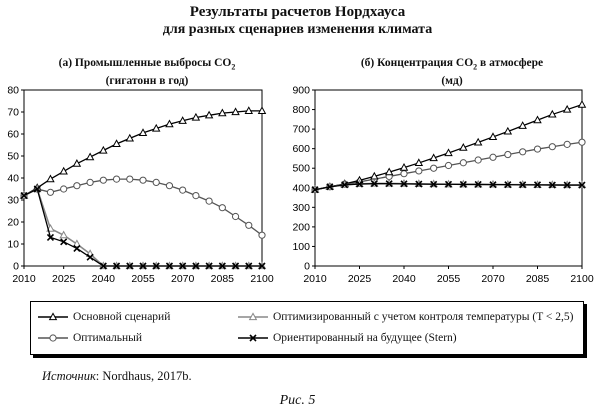 This screenshot has width=595, height=412. What do you see at coordinates (108, 338) in the screenshot?
I see `legend-label-optimal: Оптимальный` at bounding box center [108, 338].